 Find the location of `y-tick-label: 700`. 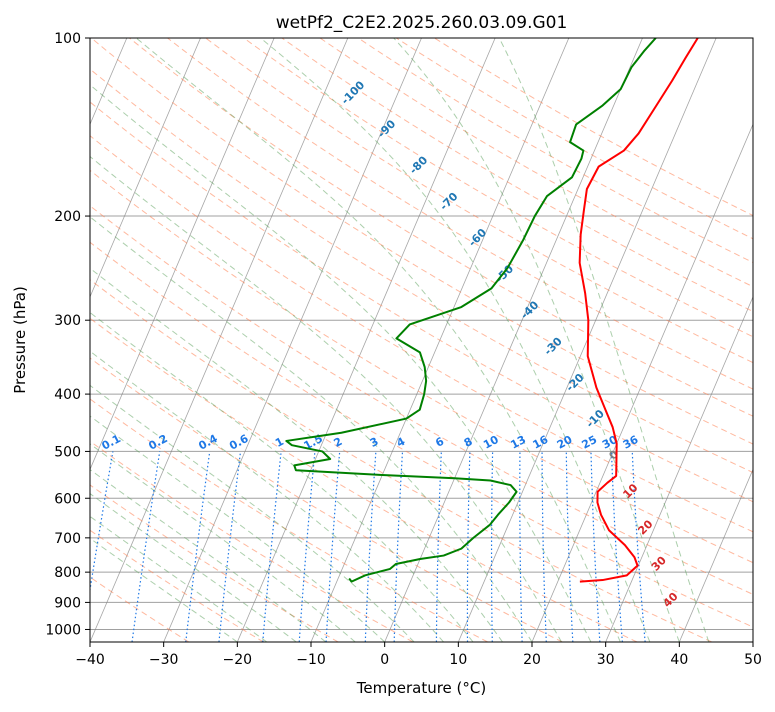

y-tick-label: 700 is located at coordinates (67, 539).